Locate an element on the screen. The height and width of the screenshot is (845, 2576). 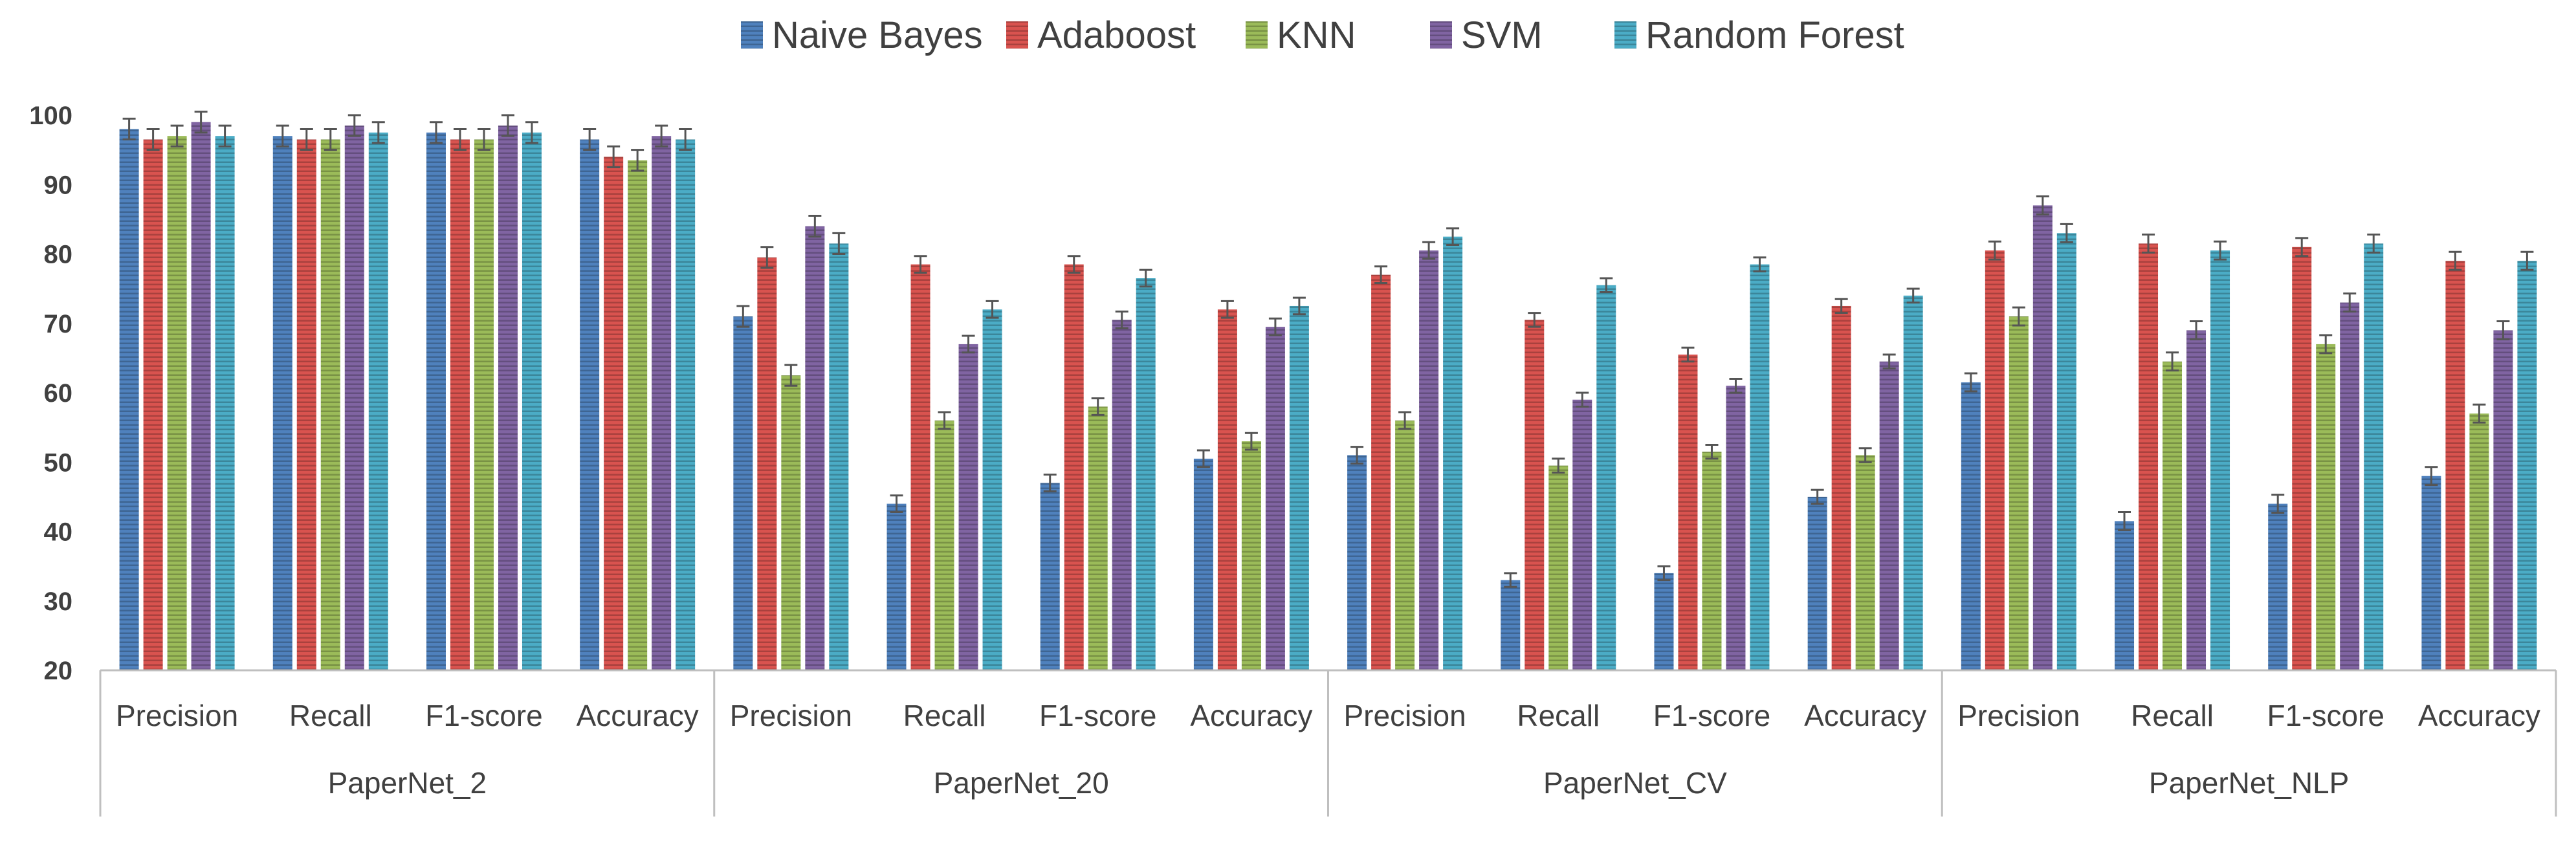
x-tick-label: F1-score is located at coordinates (2326, 715).